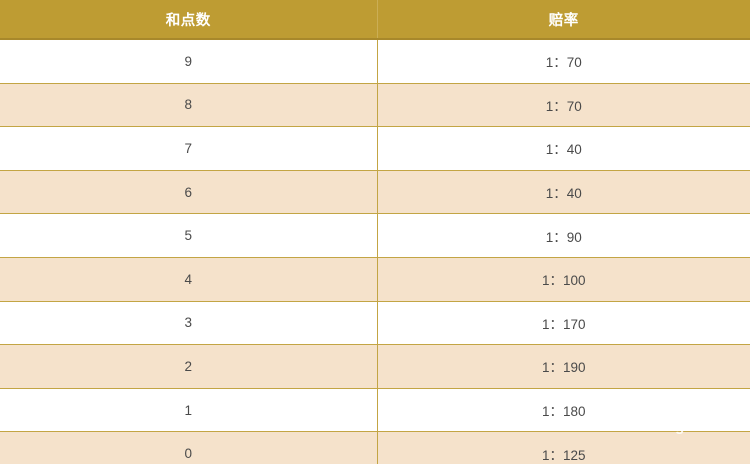  Describe the element at coordinates (189, 447) in the screenshot. I see `cell-points: 0` at that location.